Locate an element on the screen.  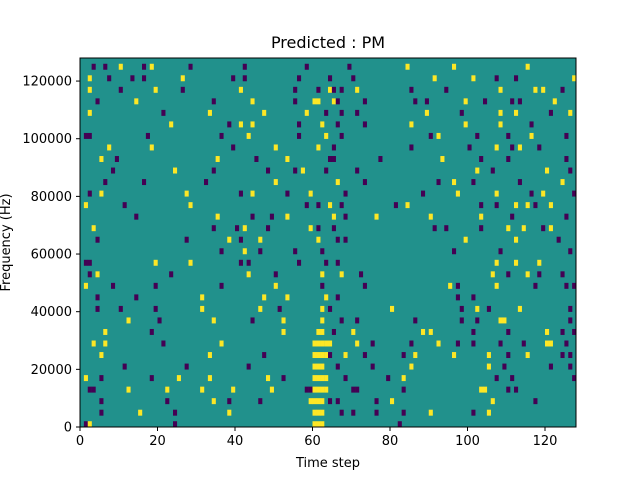
x-tick-label: 0 is located at coordinates (80, 441).